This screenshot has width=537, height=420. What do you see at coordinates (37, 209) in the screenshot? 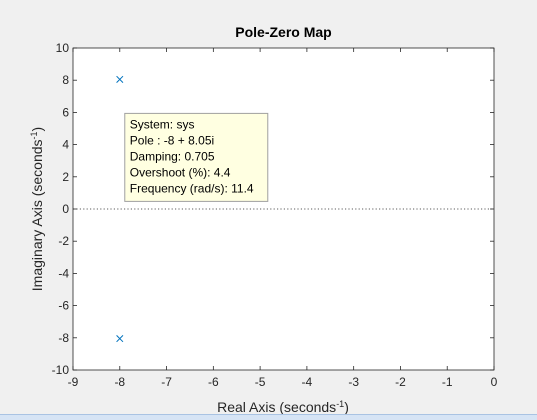
I see `y-axis-label: Imaginary Axis (seconds-1)` at bounding box center [37, 209].